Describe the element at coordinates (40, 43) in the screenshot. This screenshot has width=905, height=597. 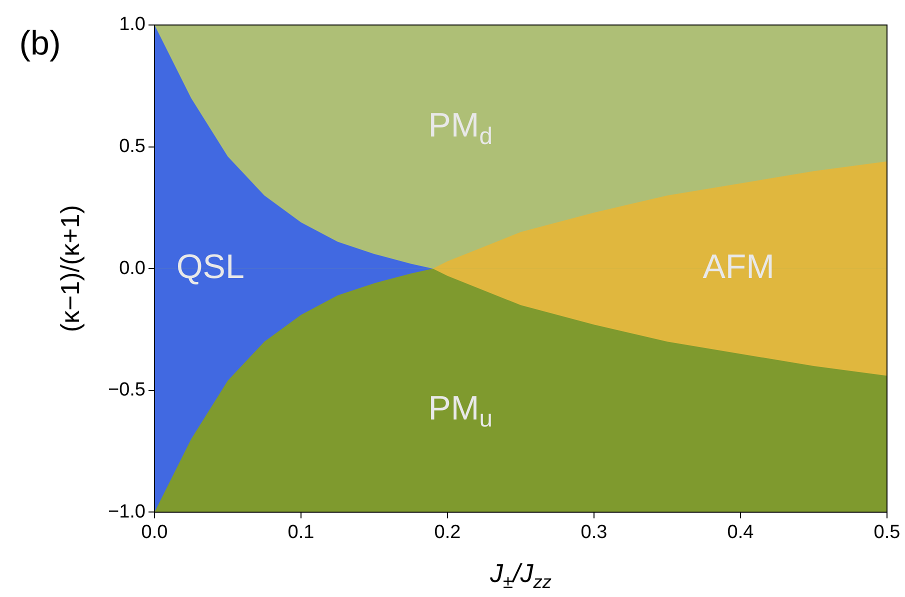
I see `chart-title: (b)` at that location.